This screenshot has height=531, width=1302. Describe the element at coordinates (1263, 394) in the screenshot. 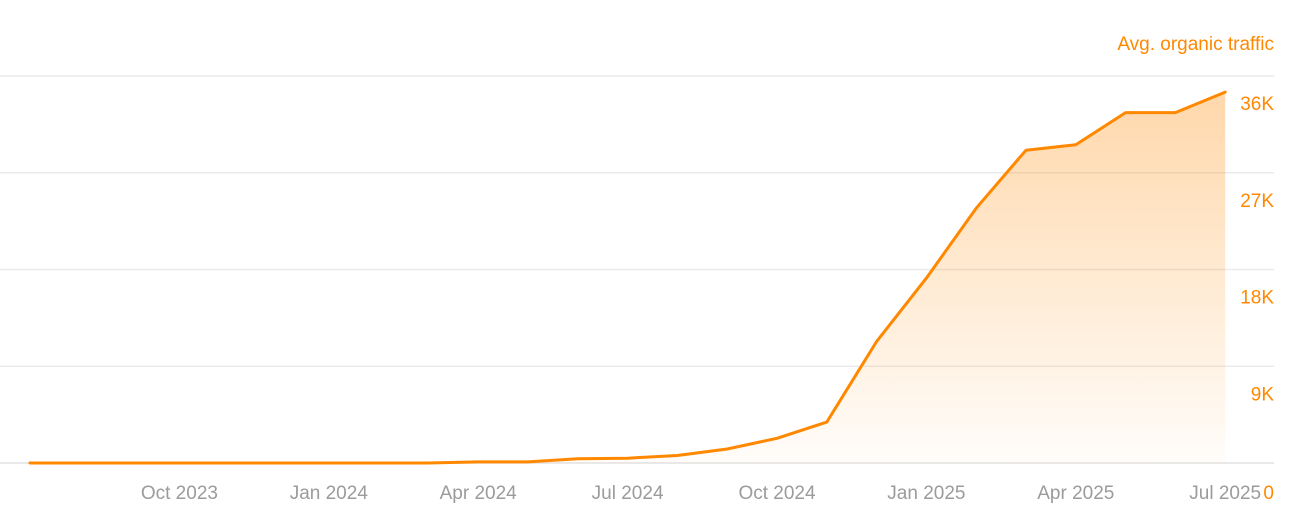

I see `y-tick-label: 9K` at that location.